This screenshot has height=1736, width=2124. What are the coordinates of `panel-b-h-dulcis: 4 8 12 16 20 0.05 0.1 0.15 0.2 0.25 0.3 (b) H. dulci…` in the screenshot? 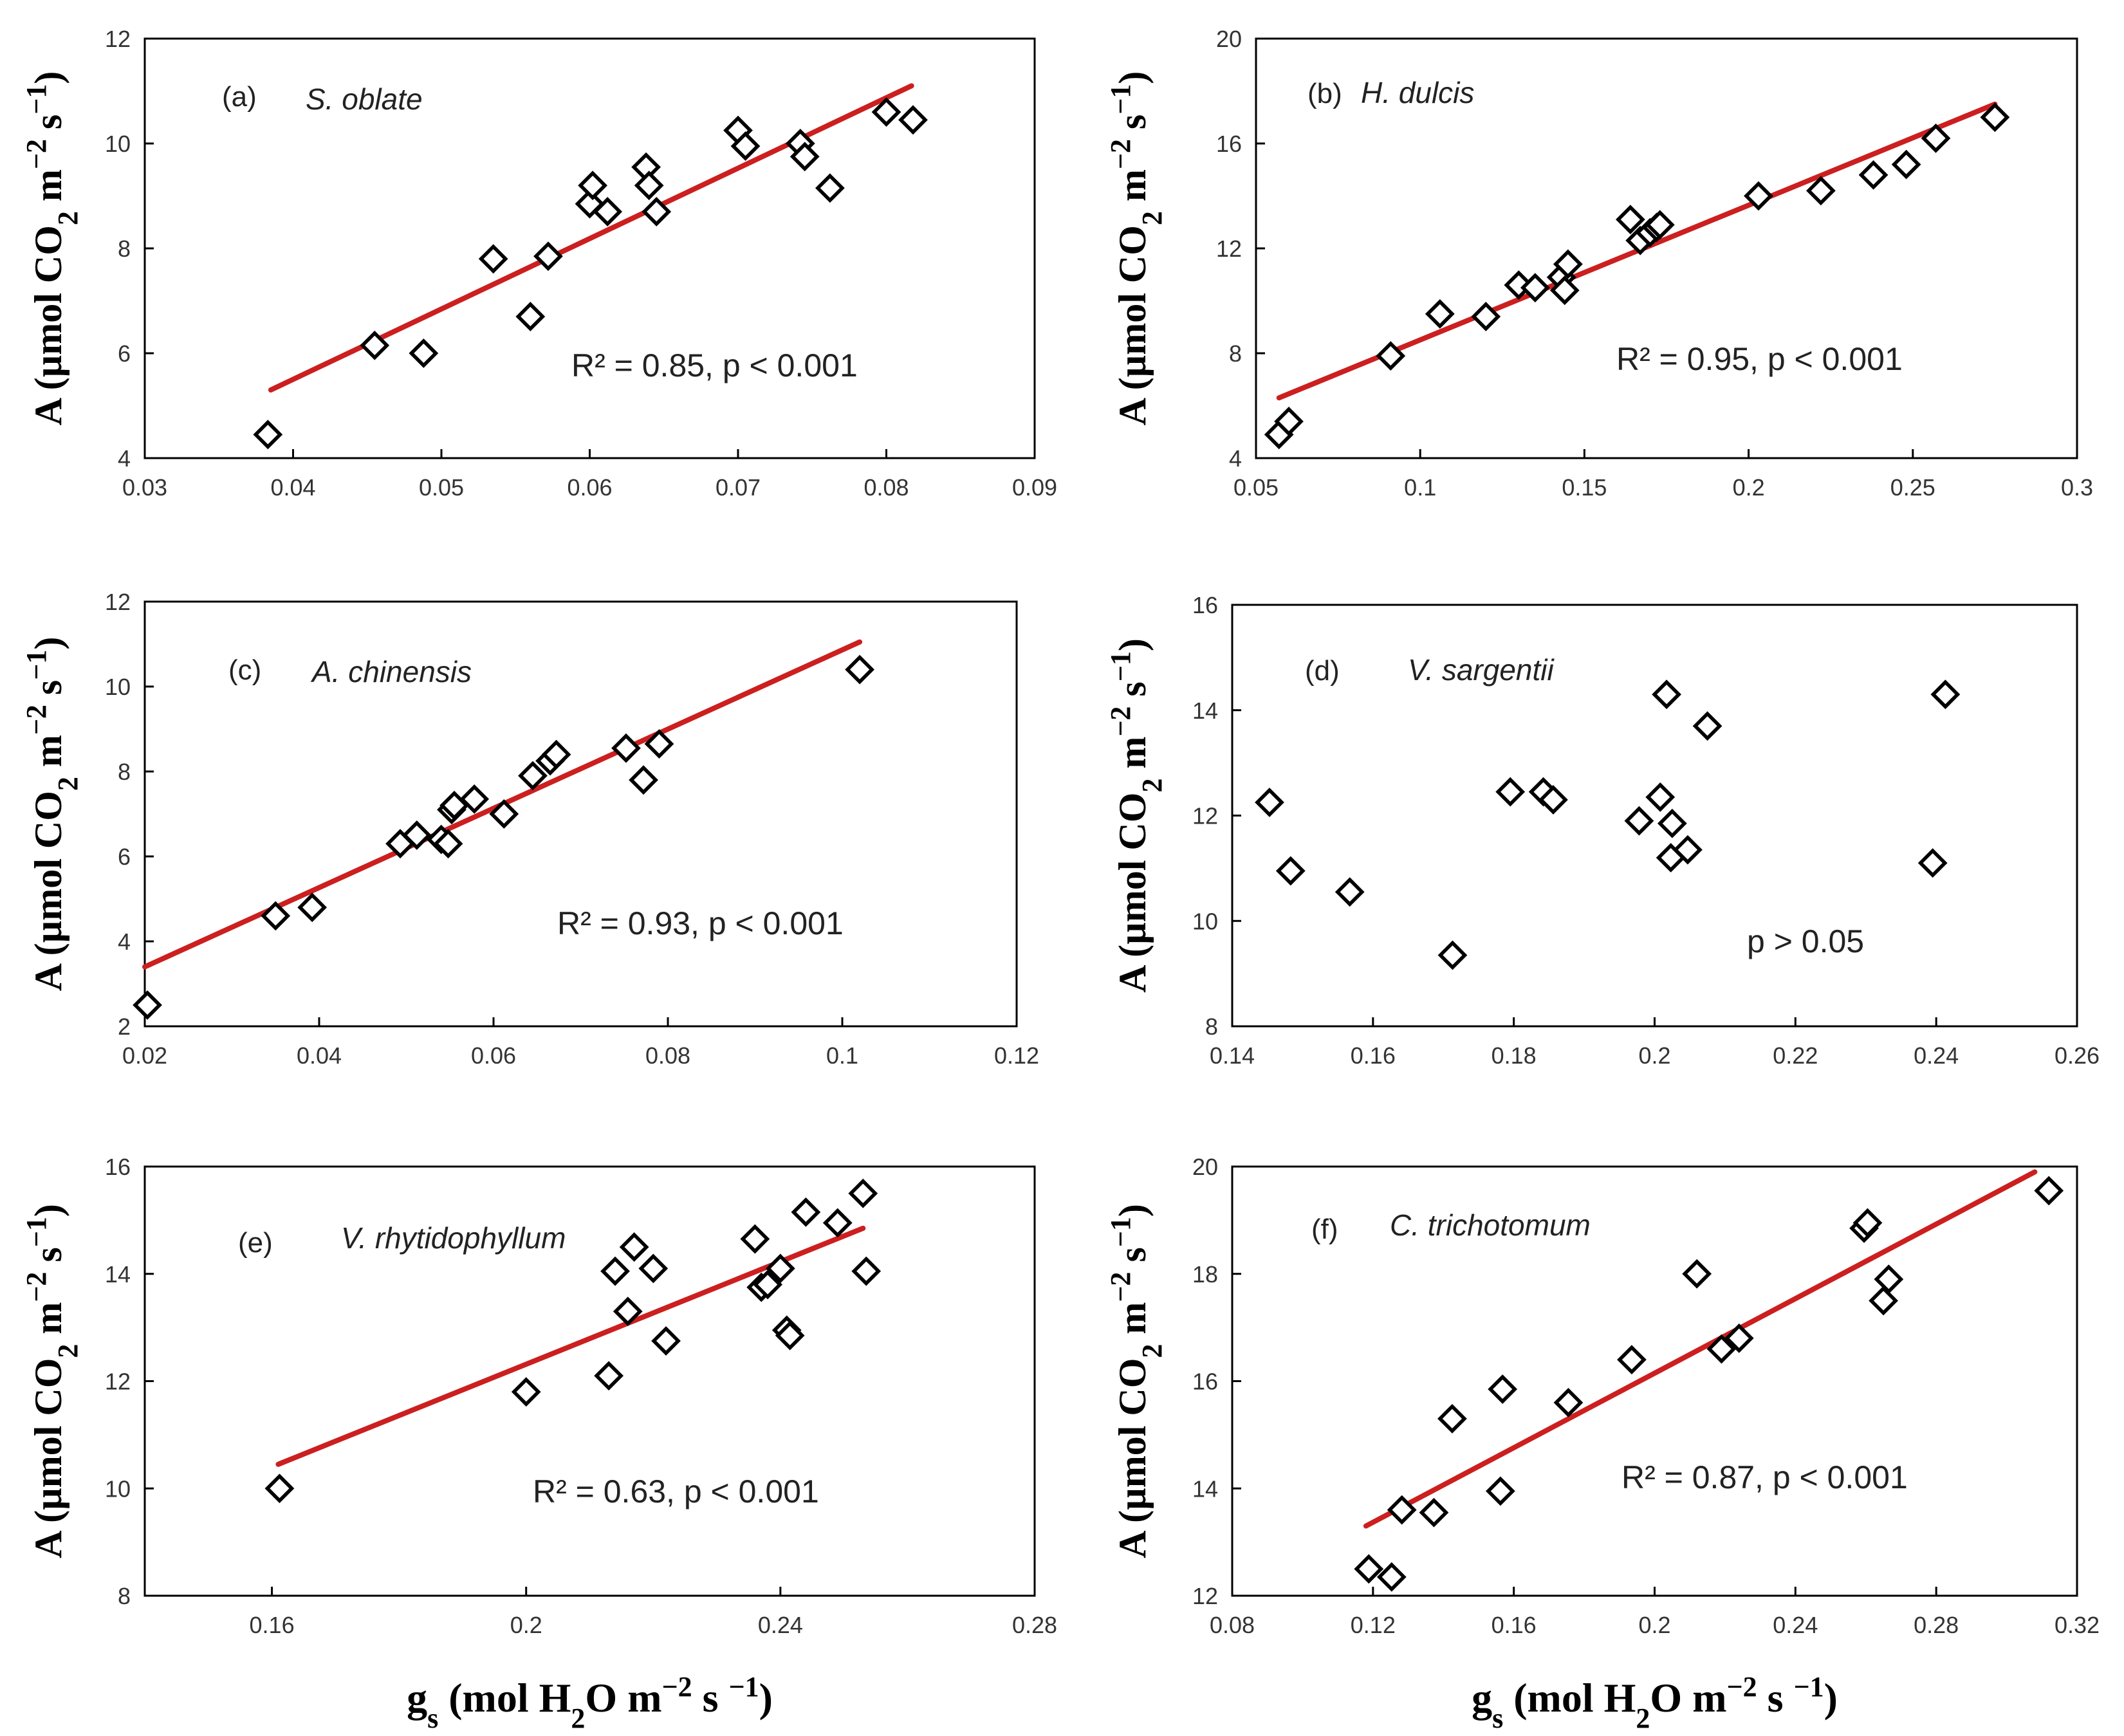 It's located at (1599, 263).